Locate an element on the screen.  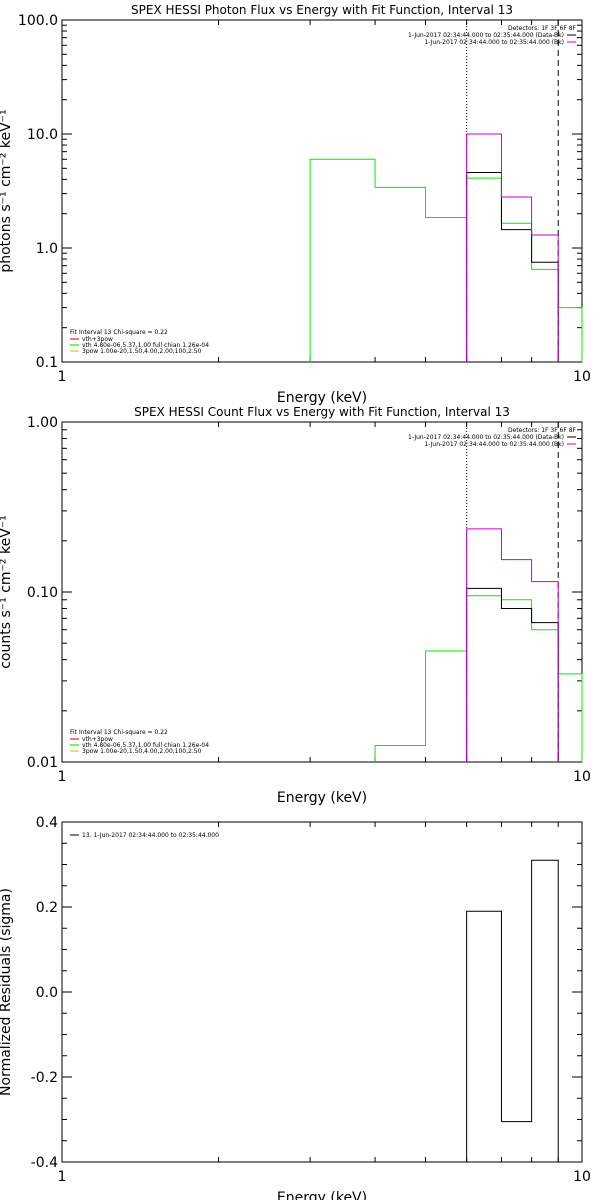
y-tick-label: -0.4 is located at coordinates (44, 1163).